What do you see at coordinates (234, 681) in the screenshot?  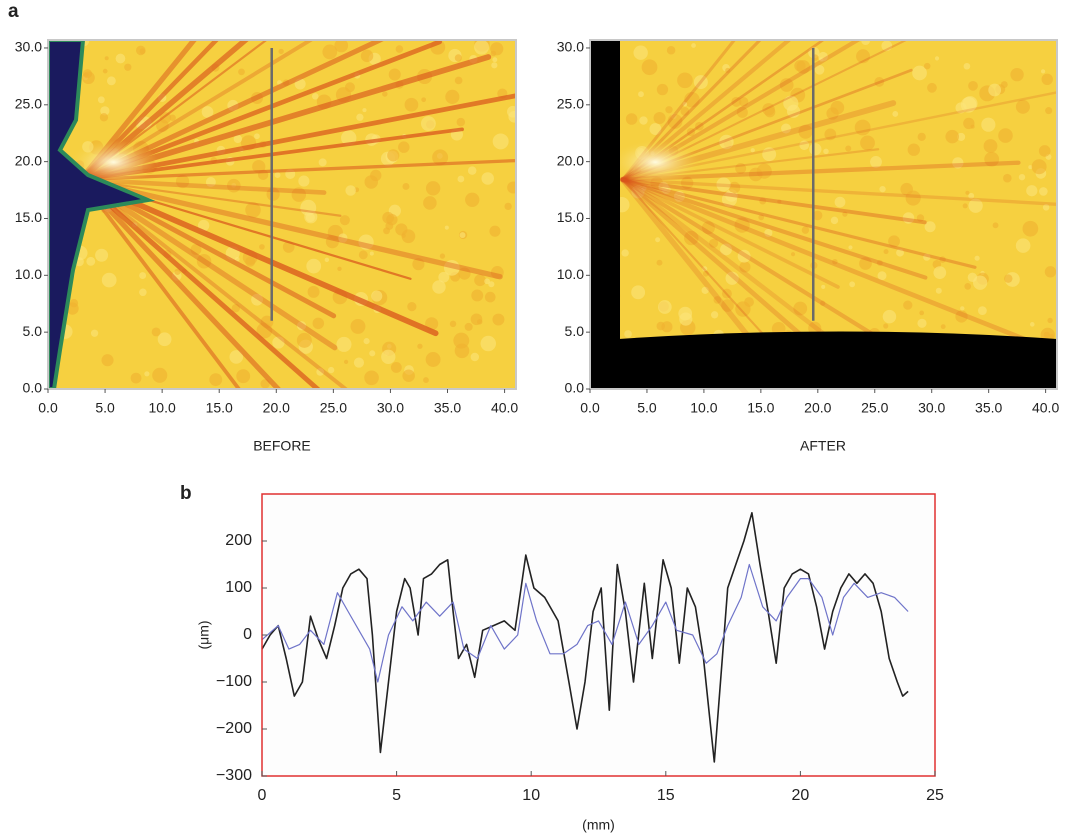 I see `y-tick-label: −100` at bounding box center [234, 681].